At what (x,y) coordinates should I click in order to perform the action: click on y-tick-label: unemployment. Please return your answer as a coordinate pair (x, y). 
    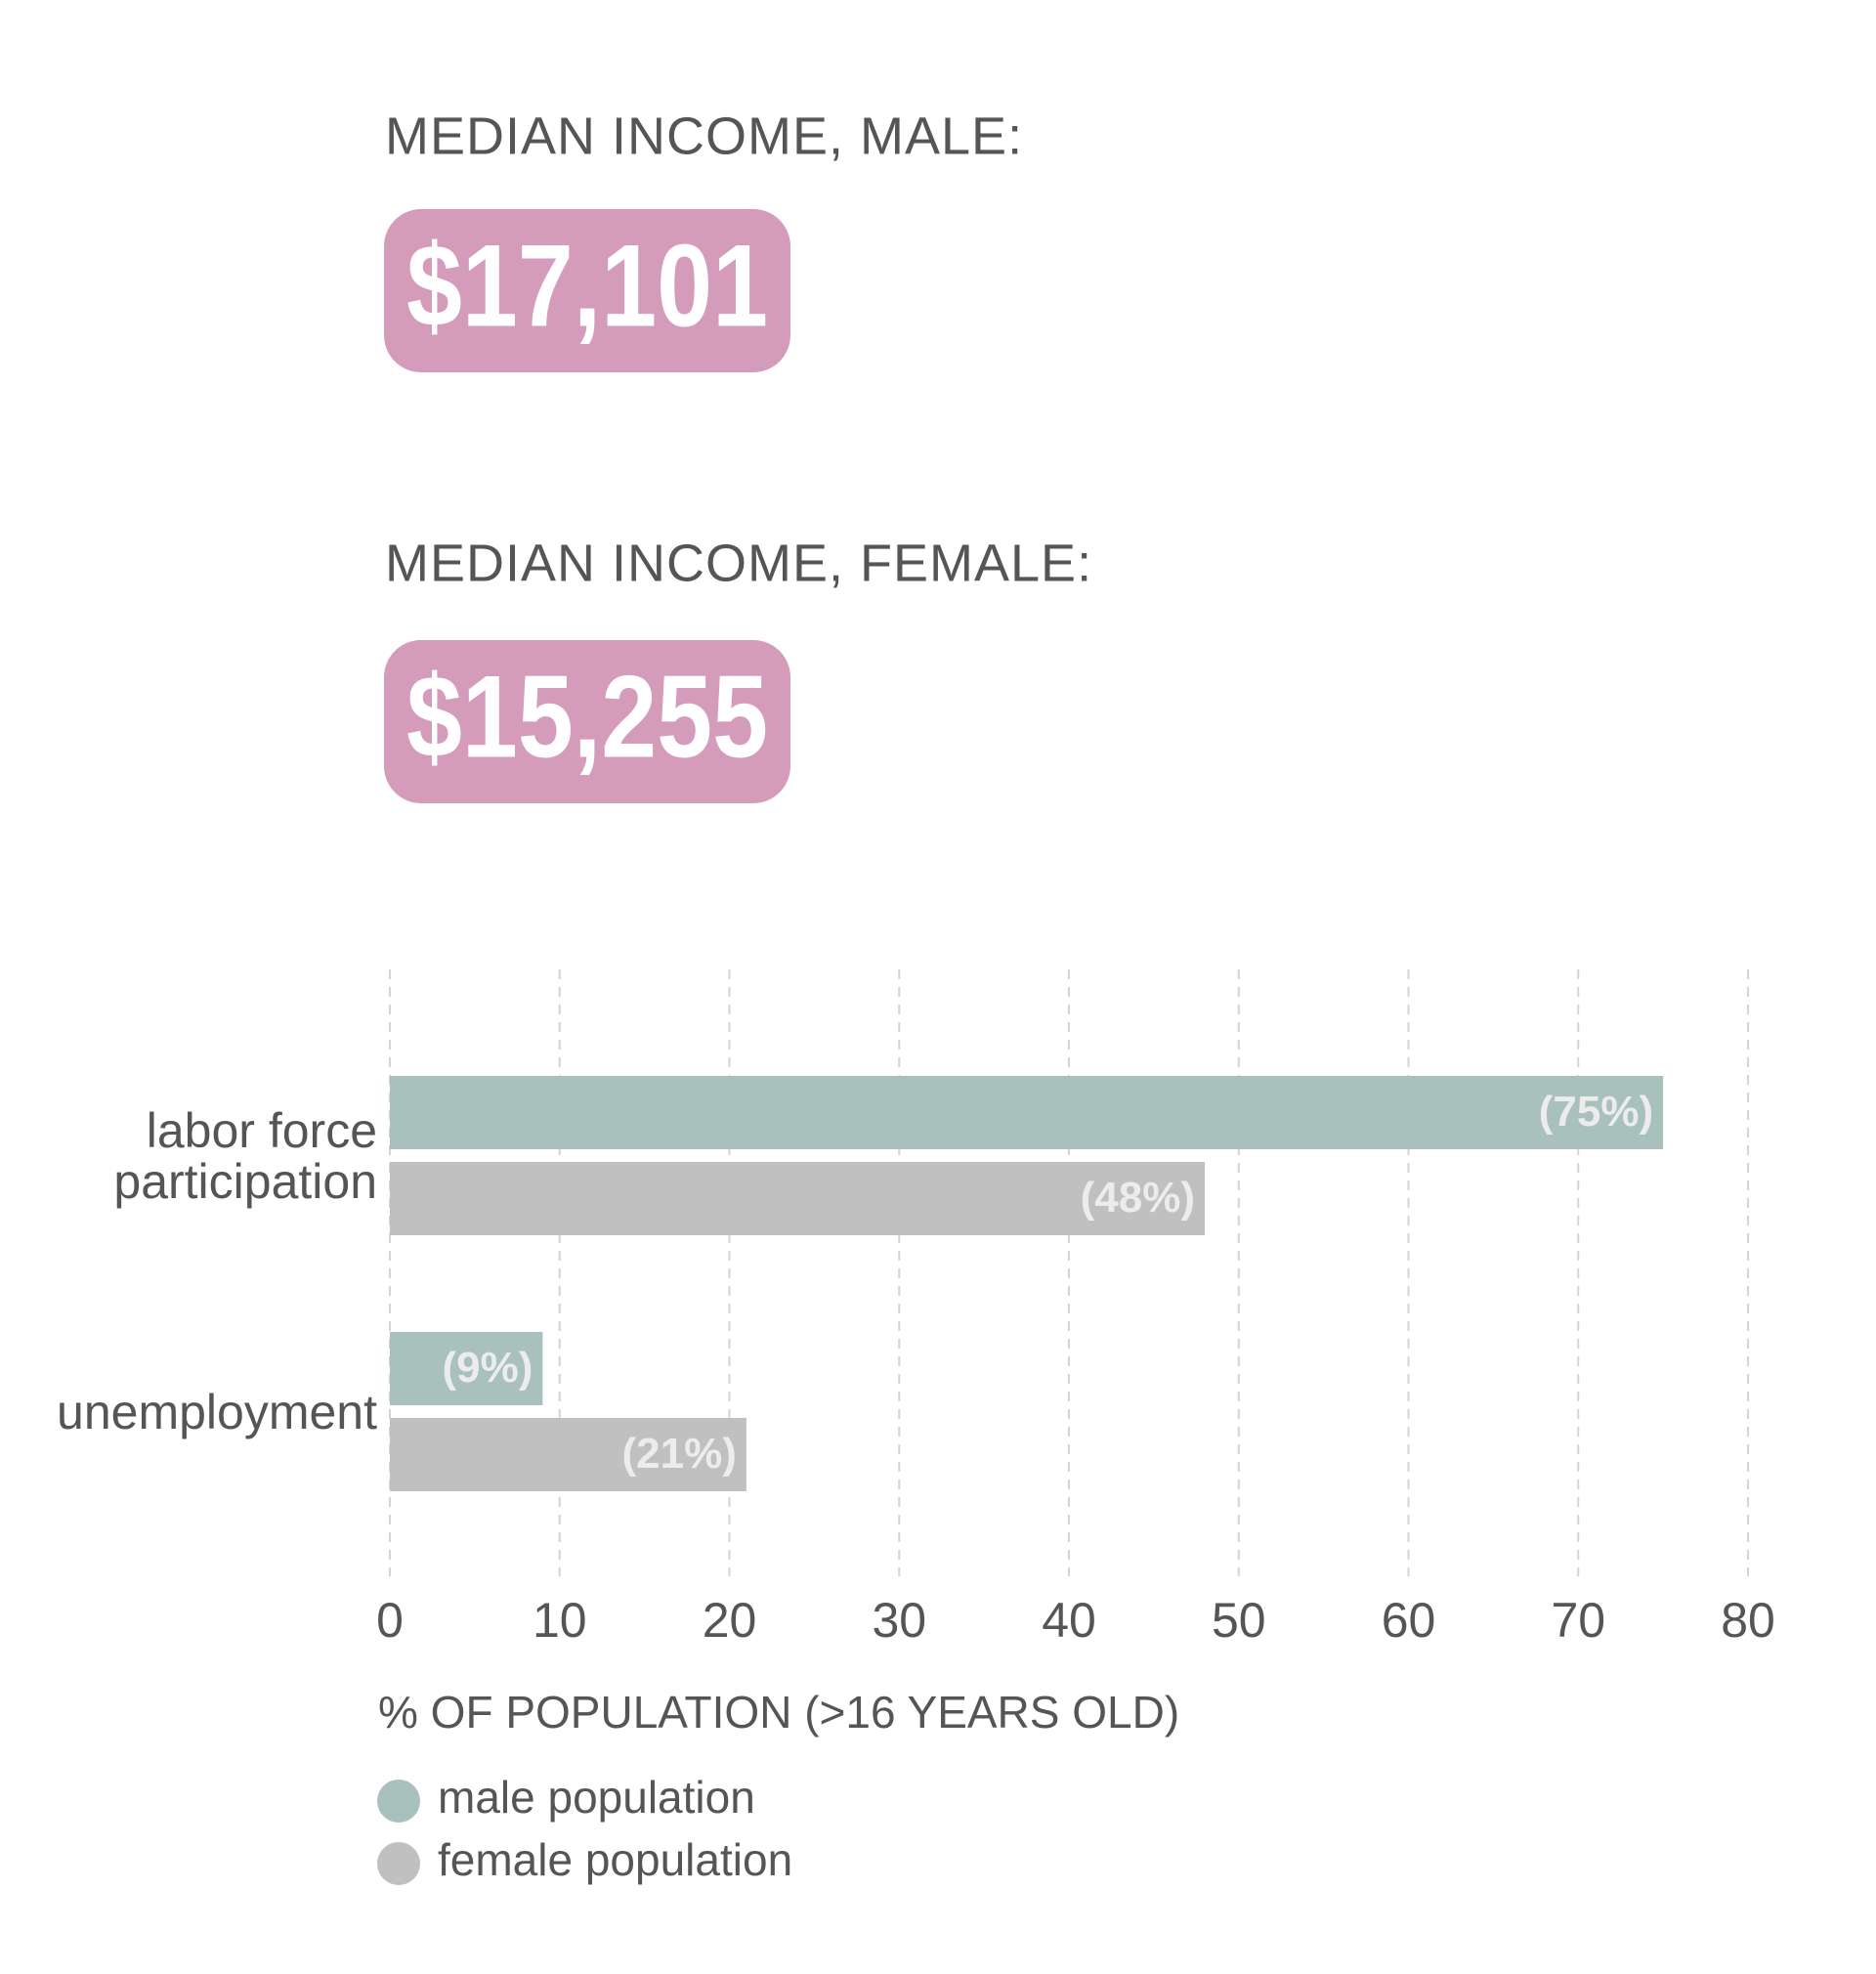
    Looking at the image, I should click on (217, 1411).